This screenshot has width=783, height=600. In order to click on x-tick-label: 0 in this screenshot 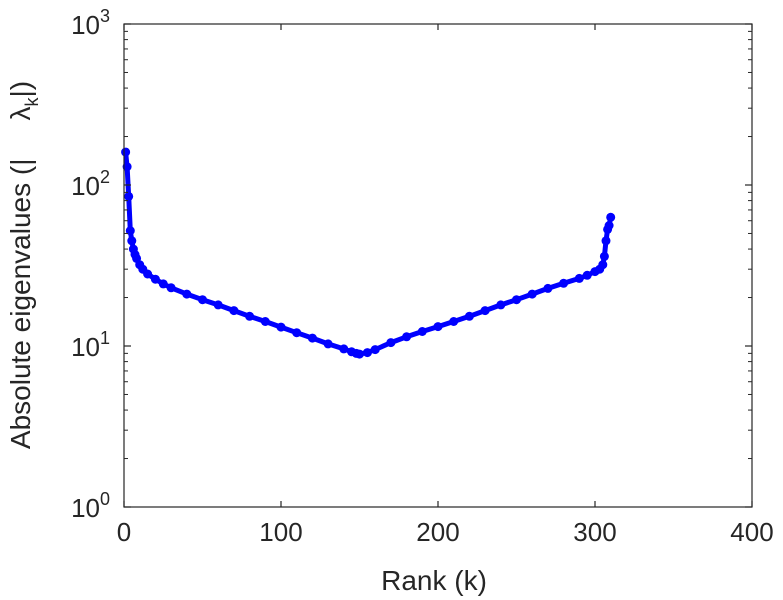, I will do `click(124, 532)`.